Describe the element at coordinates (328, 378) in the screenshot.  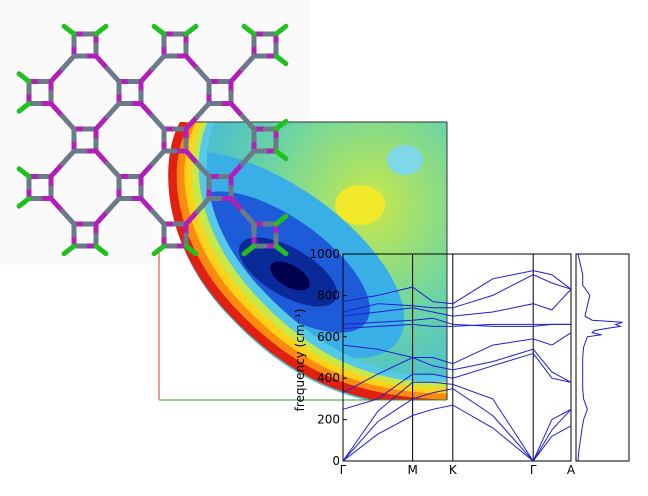
I see `y-tick-label: 400` at that location.